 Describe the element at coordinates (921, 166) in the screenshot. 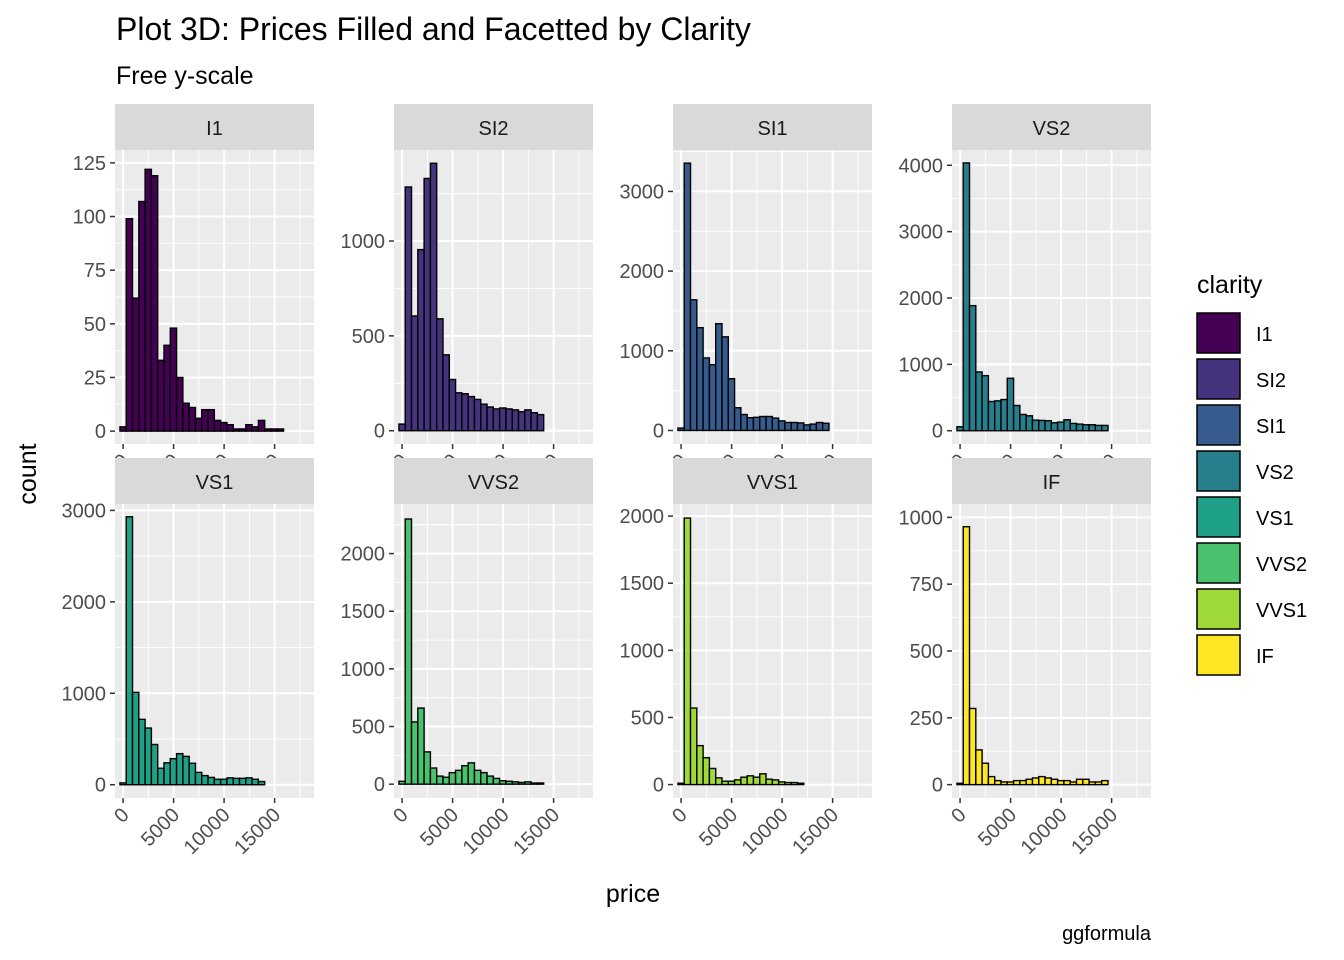

I see `y-tick-label: 4000` at that location.